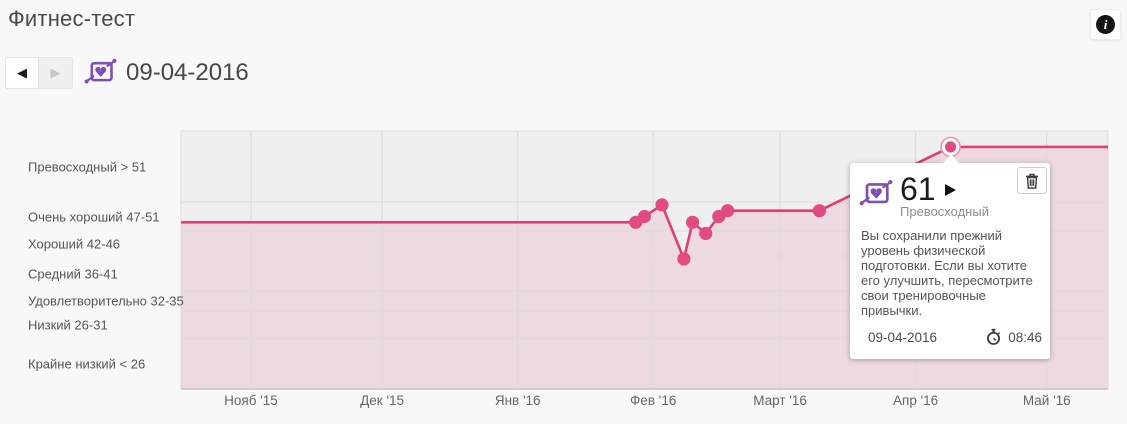 The width and height of the screenshot is (1127, 424). I want to click on info-button: i, so click(1105, 24).